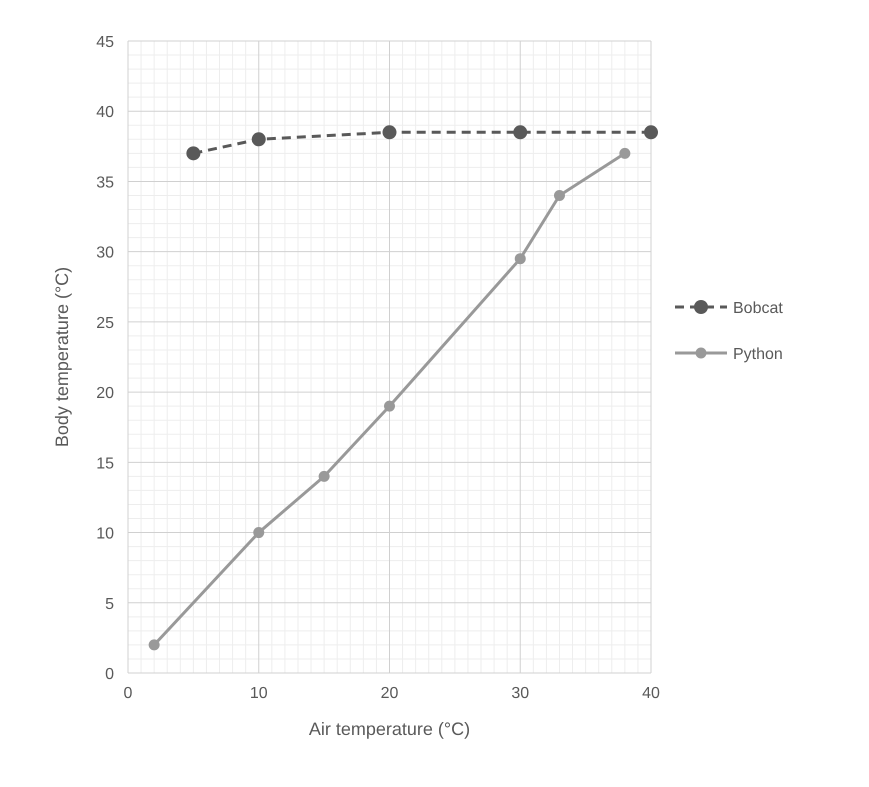 This screenshot has height=787, width=869. Describe the element at coordinates (105, 42) in the screenshot. I see `y-tick-label: 45` at that location.